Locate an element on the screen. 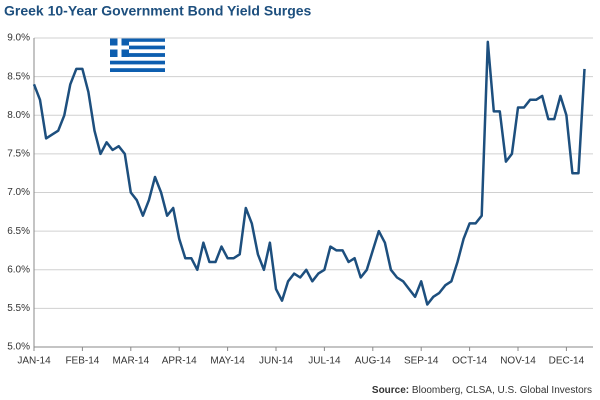 Image resolution: width=600 pixels, height=400 pixels. x-tick-label: DEC-14 is located at coordinates (567, 361).